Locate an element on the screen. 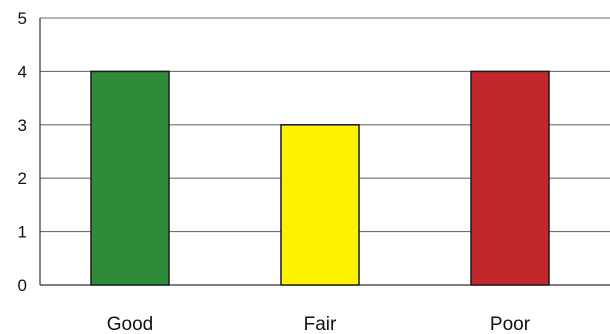  y-tick-label: 5 is located at coordinates (22, 18).